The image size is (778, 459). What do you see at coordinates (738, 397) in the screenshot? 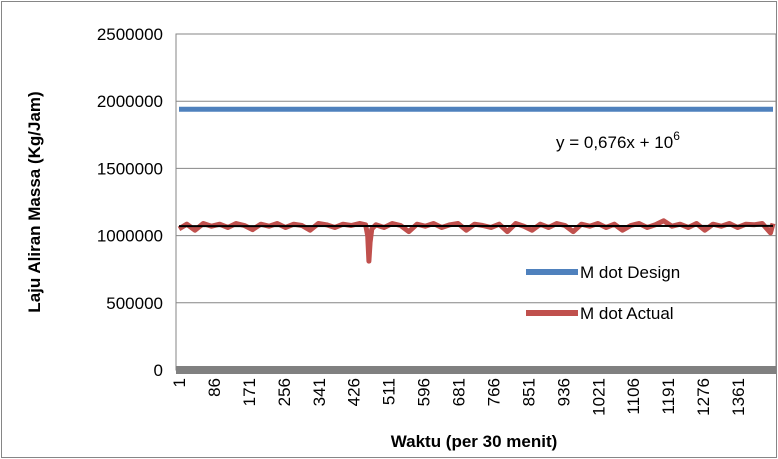
I see `x-tick-label-16: 1361` at bounding box center [738, 397].